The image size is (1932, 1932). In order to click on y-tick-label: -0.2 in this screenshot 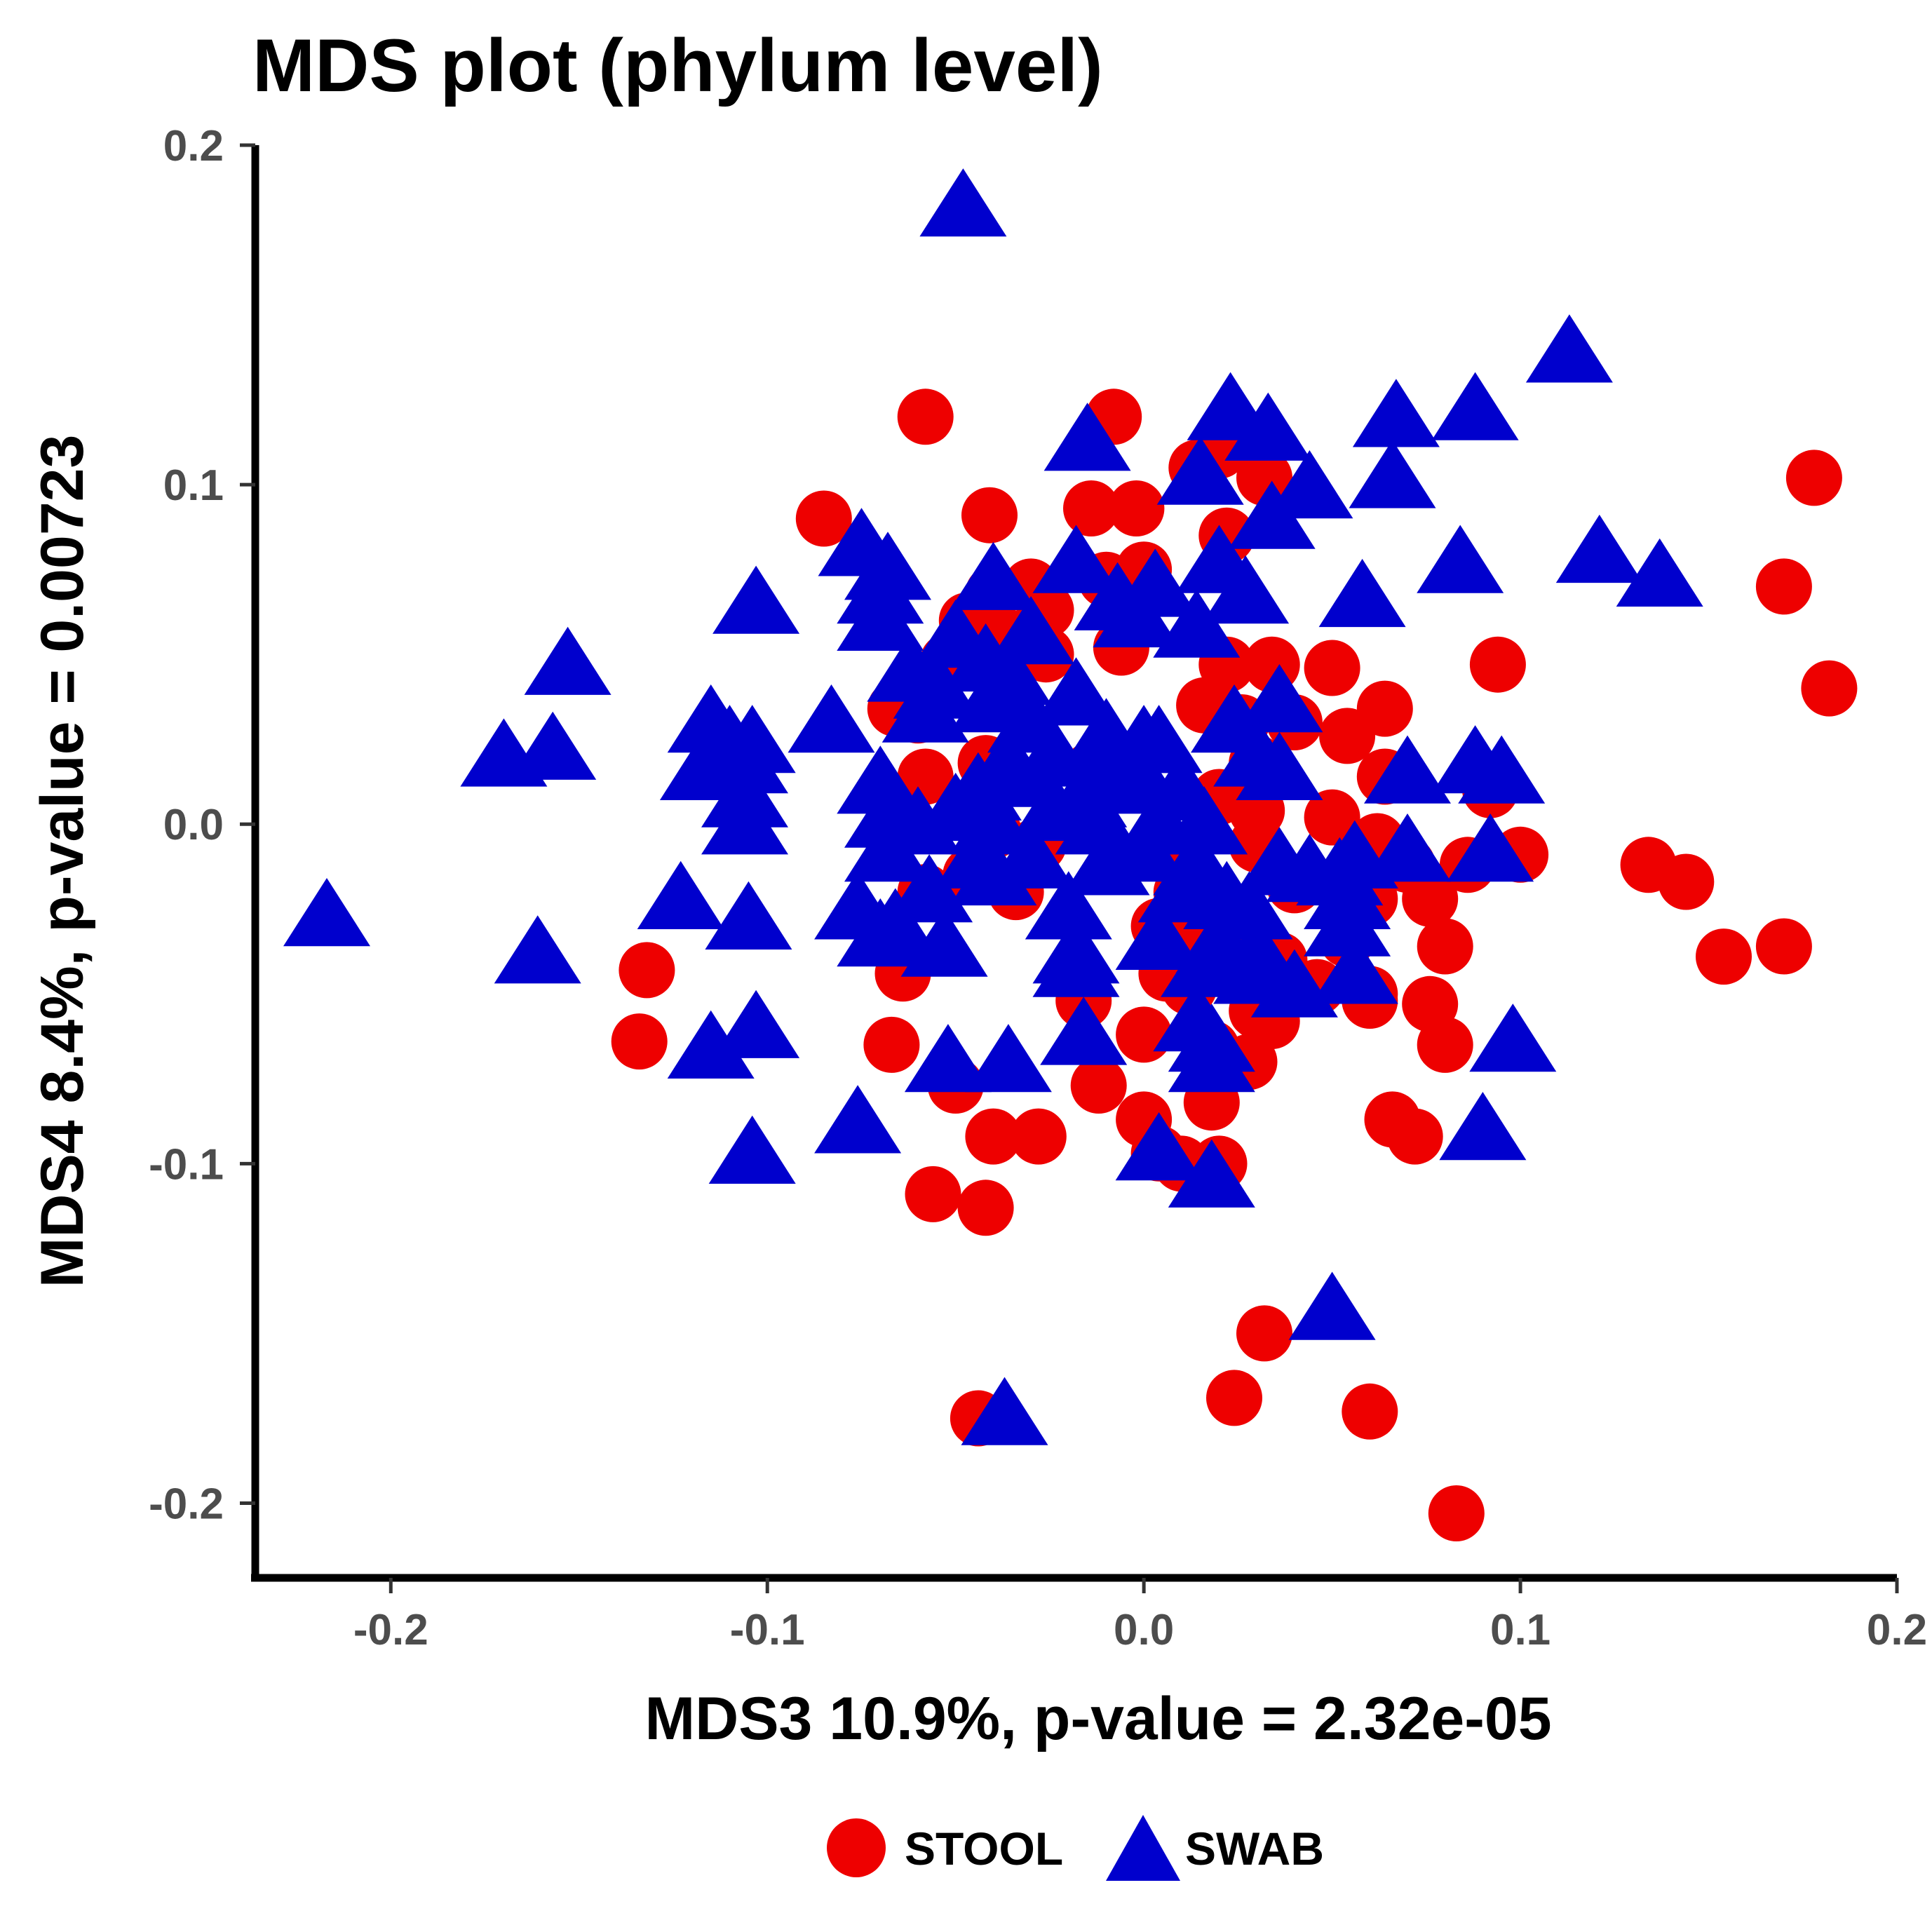, I will do `click(187, 1504)`.